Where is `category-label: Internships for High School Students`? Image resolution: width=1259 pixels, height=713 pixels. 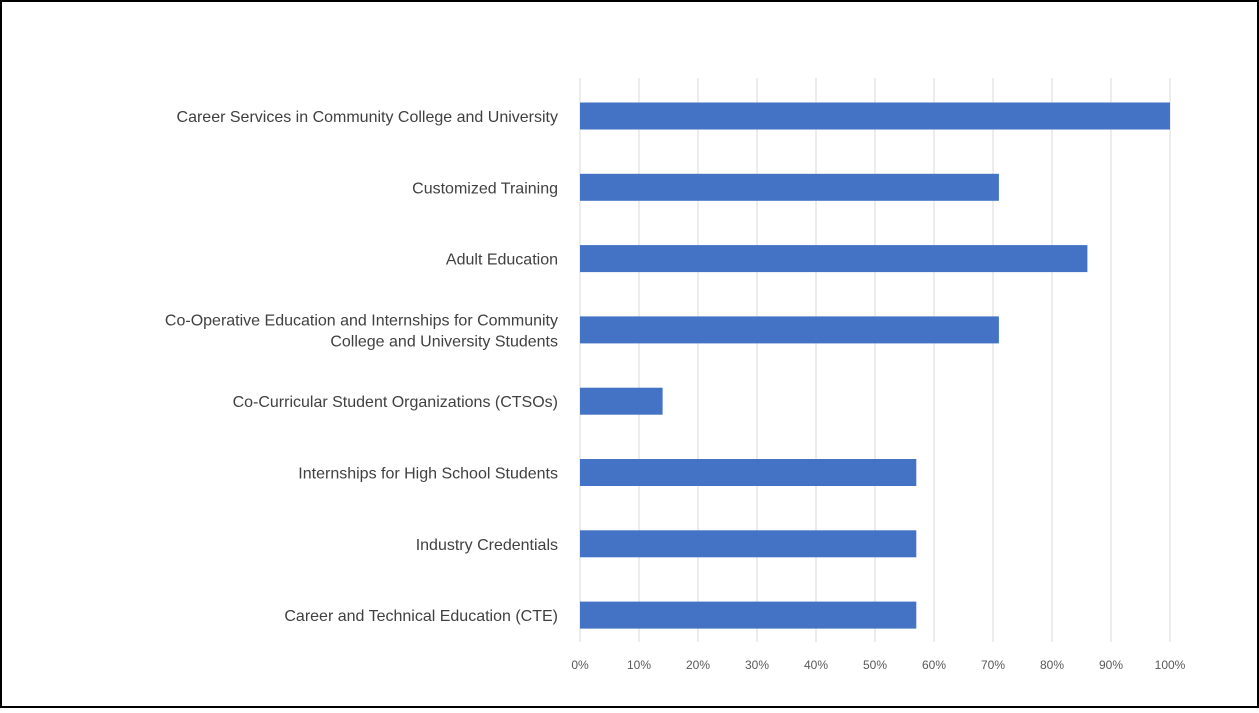
category-label: Internships for High School Students is located at coordinates (428, 474).